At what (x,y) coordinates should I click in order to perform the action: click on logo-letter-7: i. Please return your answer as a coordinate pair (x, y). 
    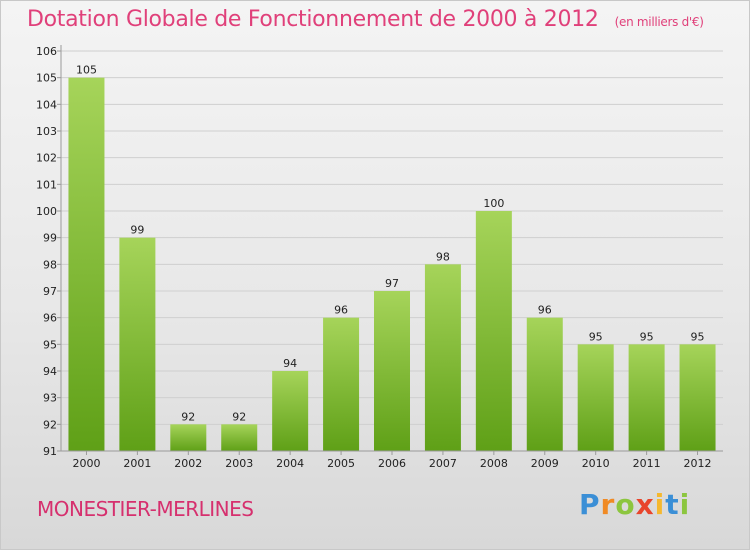
    Looking at the image, I should click on (685, 504).